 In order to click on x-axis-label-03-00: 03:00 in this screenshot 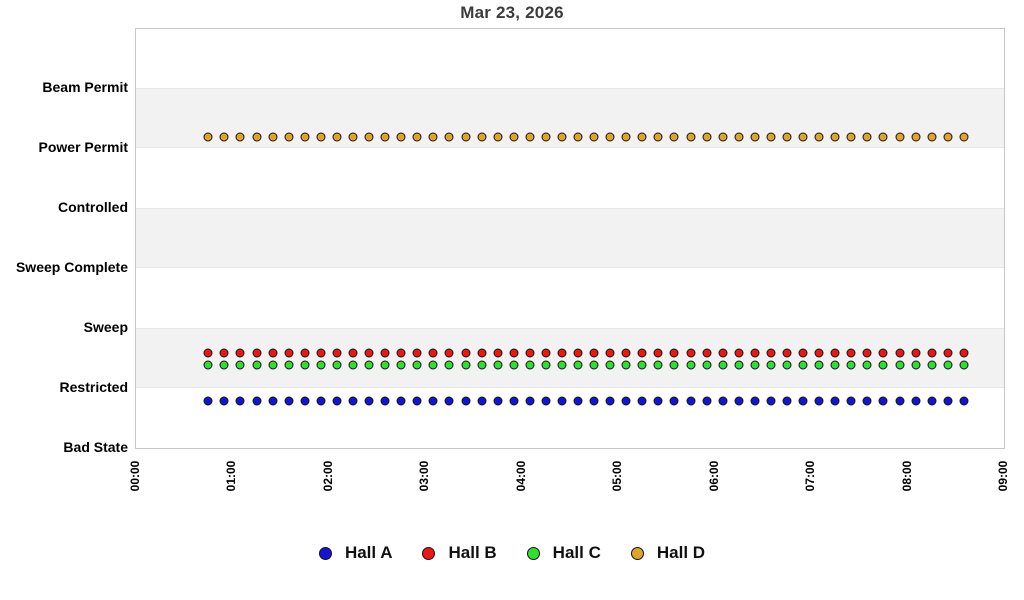, I will do `click(424, 476)`.